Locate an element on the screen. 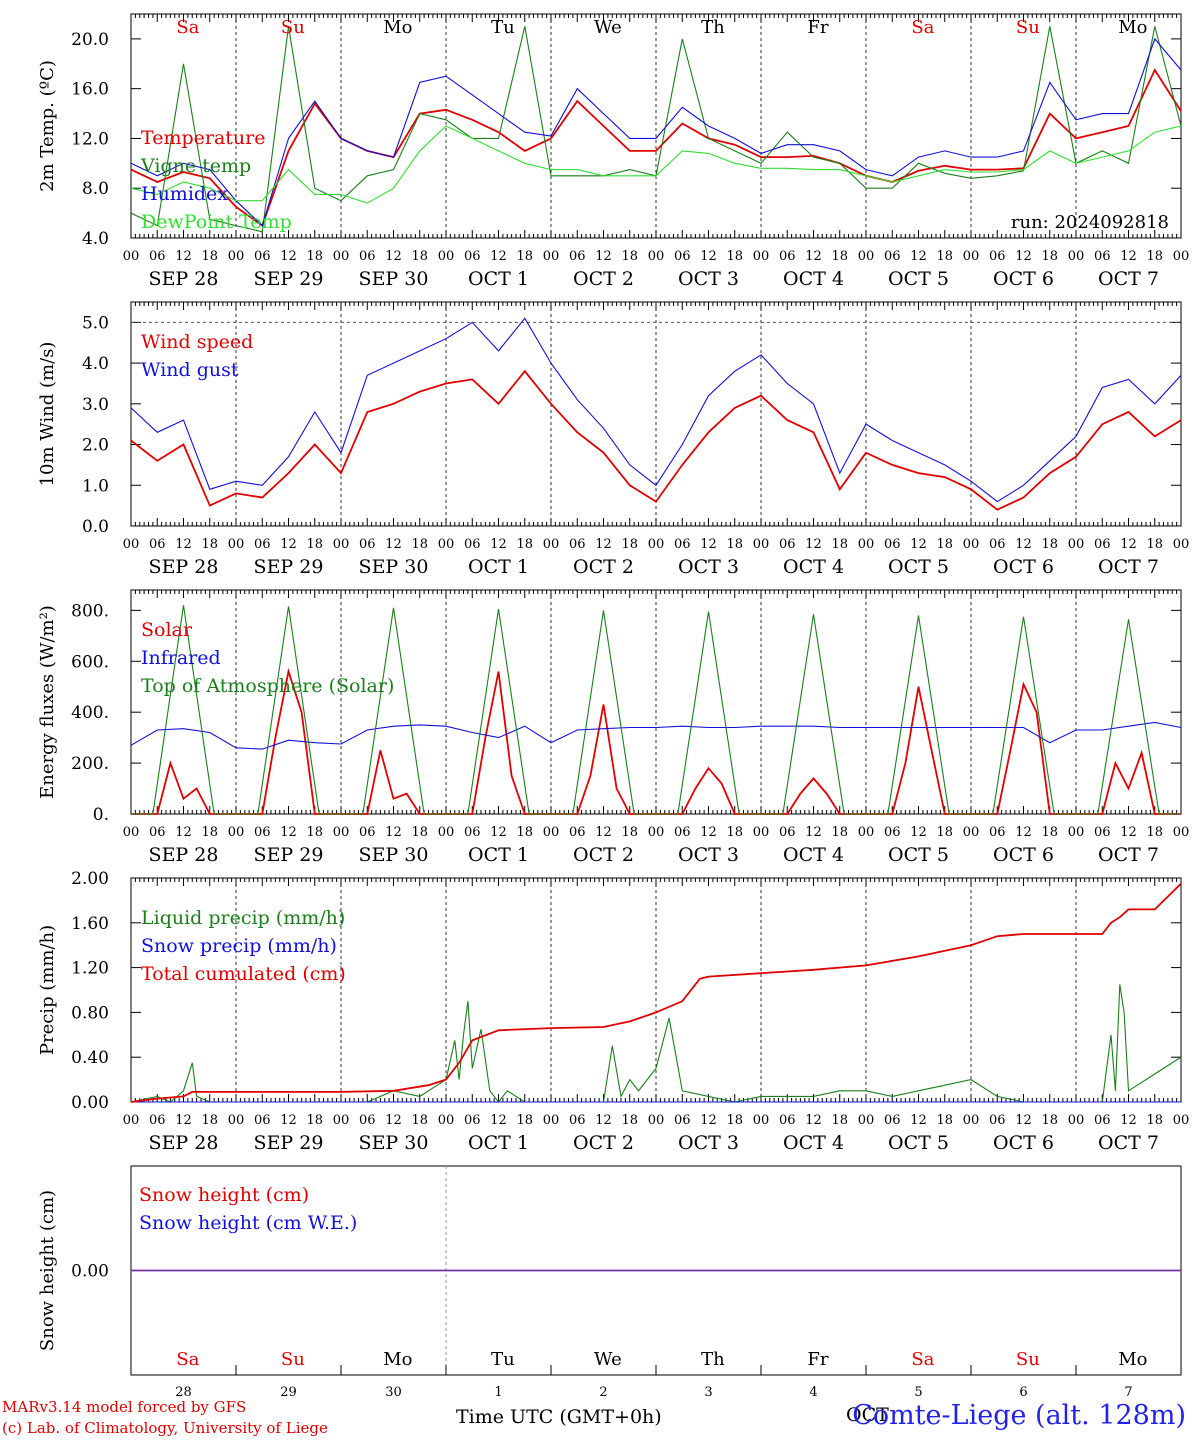 Image resolution: width=1194 pixels, height=1440 pixels. date-label: OCT 1 is located at coordinates (498, 567).